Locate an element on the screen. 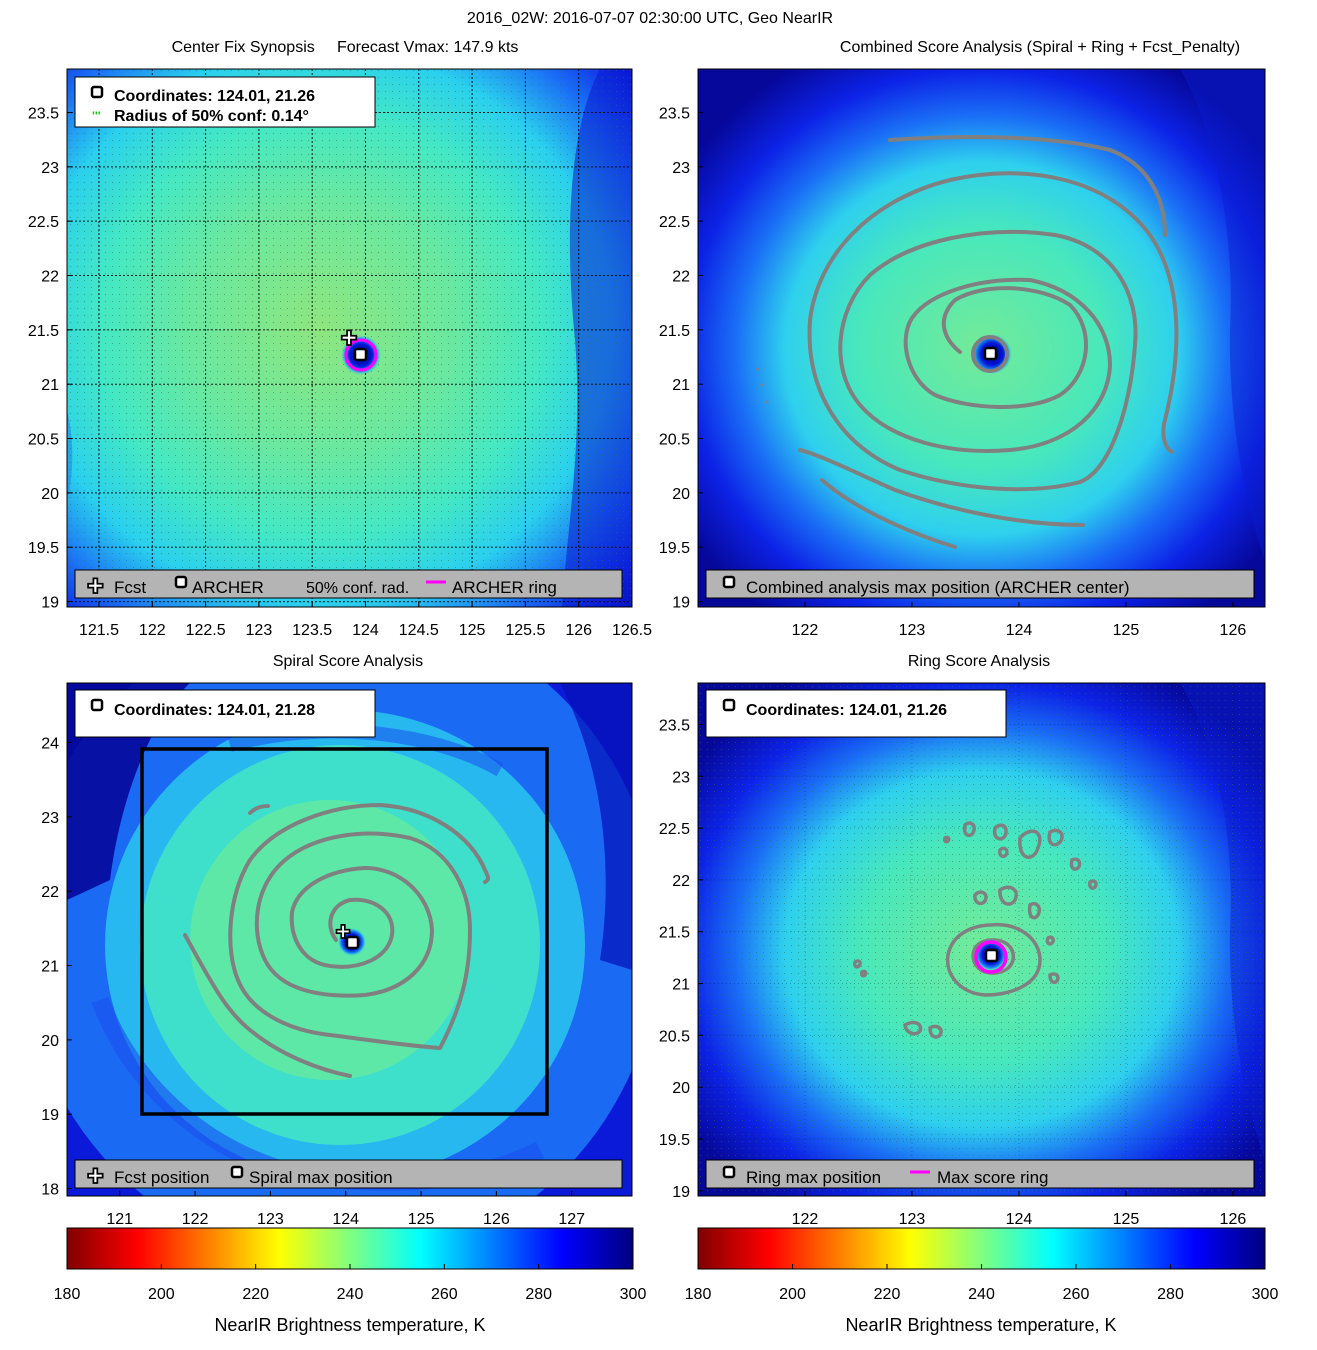 The height and width of the screenshot is (1350, 1317). ring-max-score-ring is located at coordinates (991, 957).